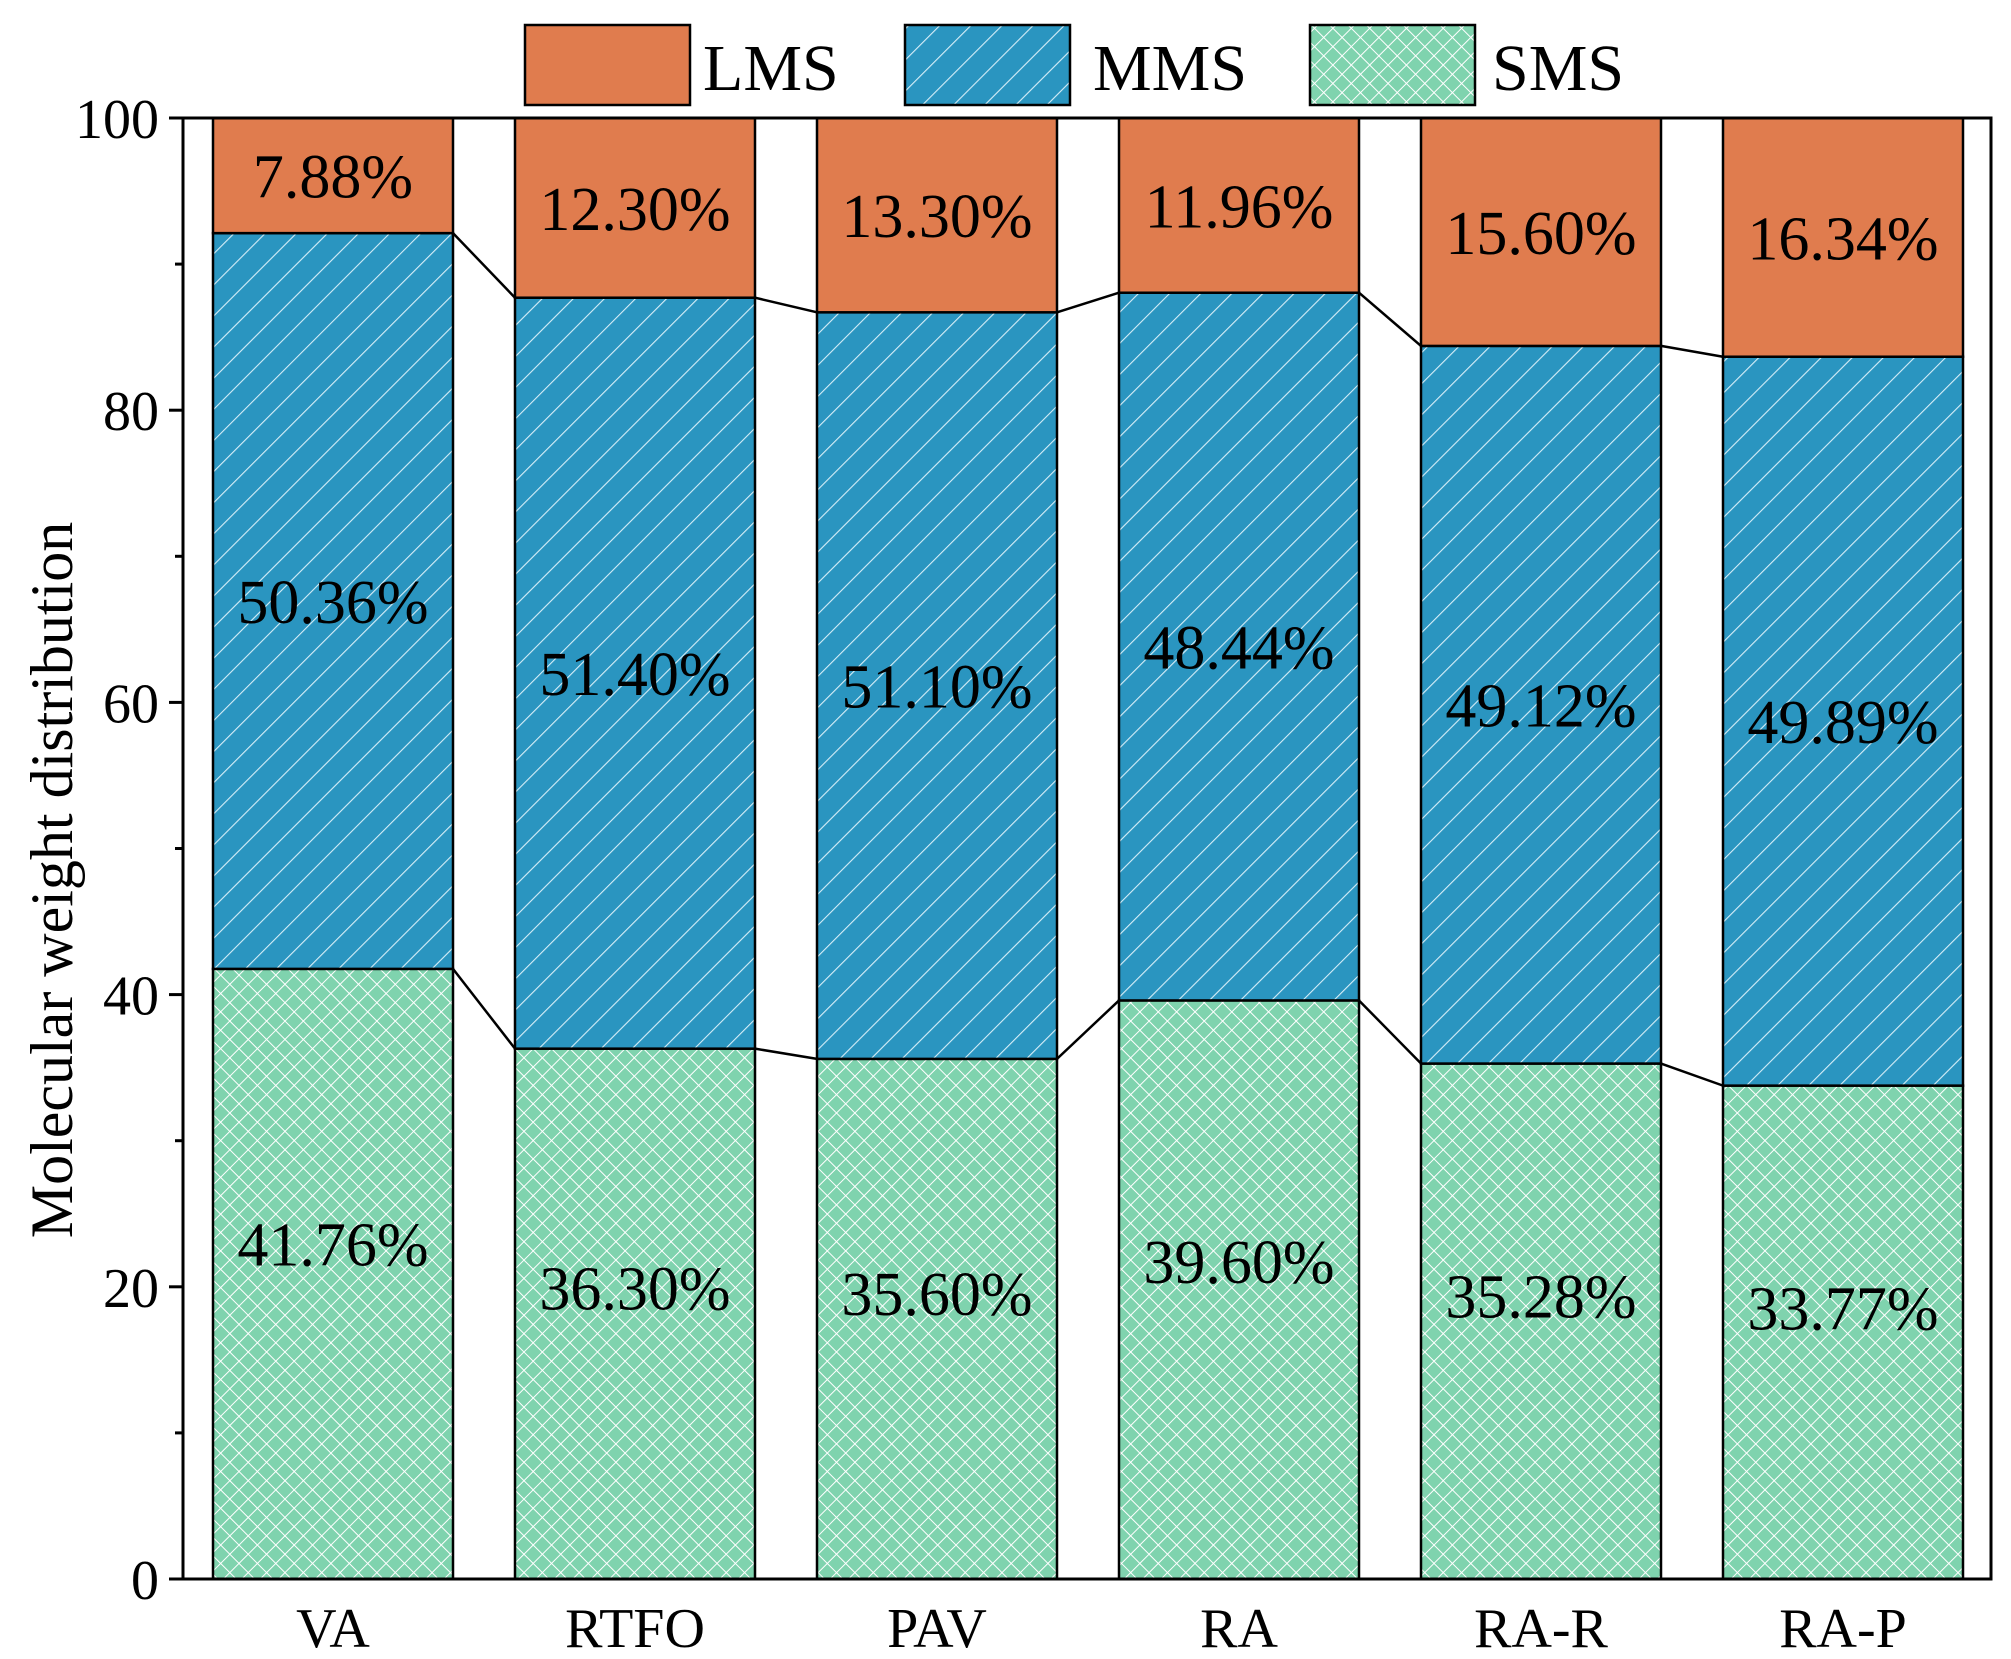  I want to click on data-label-mms-ra: 48.44%, so click(1238, 649).